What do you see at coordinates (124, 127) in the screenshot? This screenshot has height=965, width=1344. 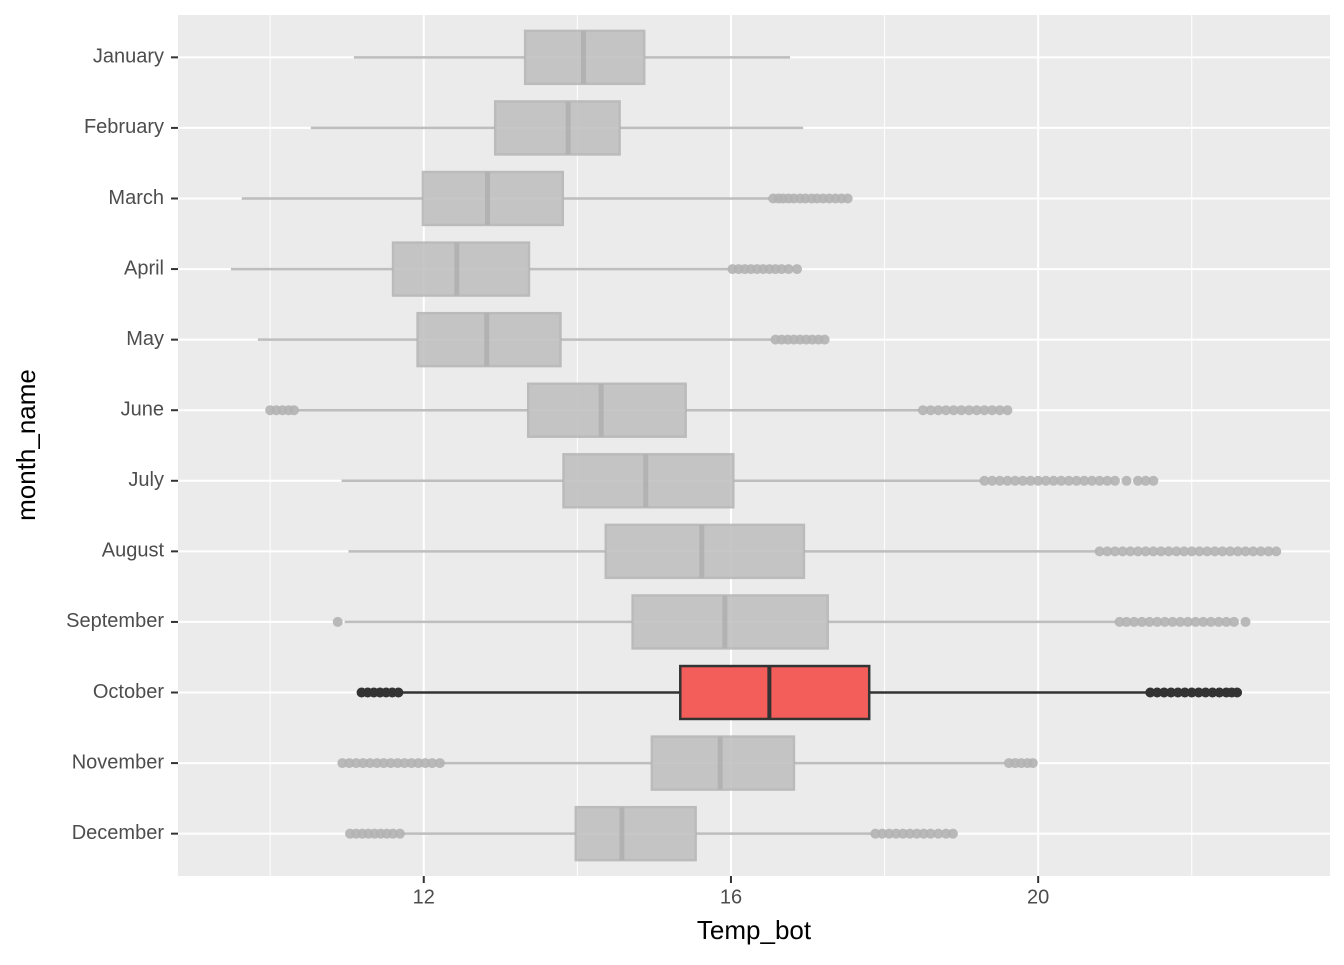 I see `y-tick-label: February` at bounding box center [124, 127].